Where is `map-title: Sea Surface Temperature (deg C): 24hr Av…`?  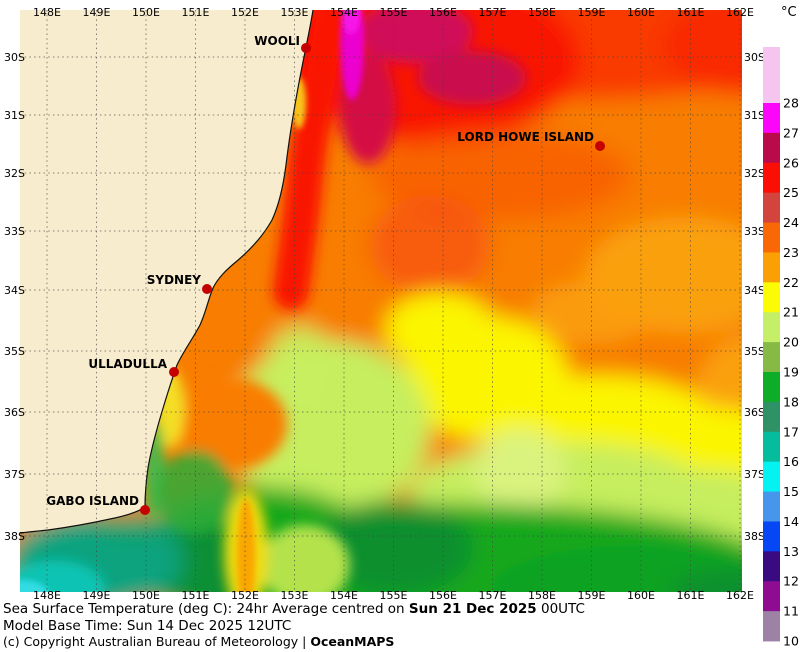 map-title: Sea Surface Temperature (deg C): 24hr Av… is located at coordinates (294, 609).